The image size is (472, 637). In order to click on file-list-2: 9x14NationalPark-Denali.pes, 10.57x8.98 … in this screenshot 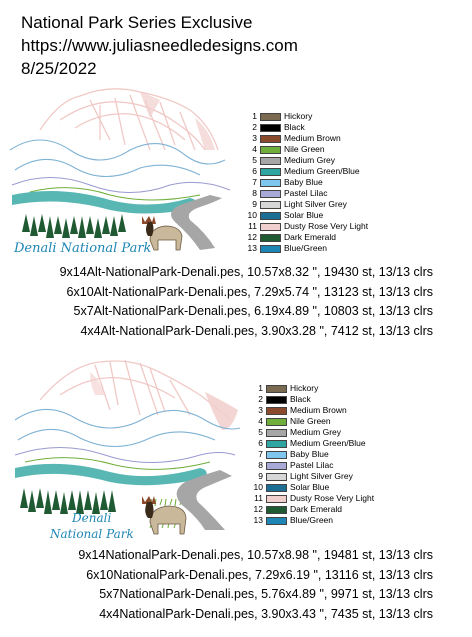, I will do `click(255, 585)`.